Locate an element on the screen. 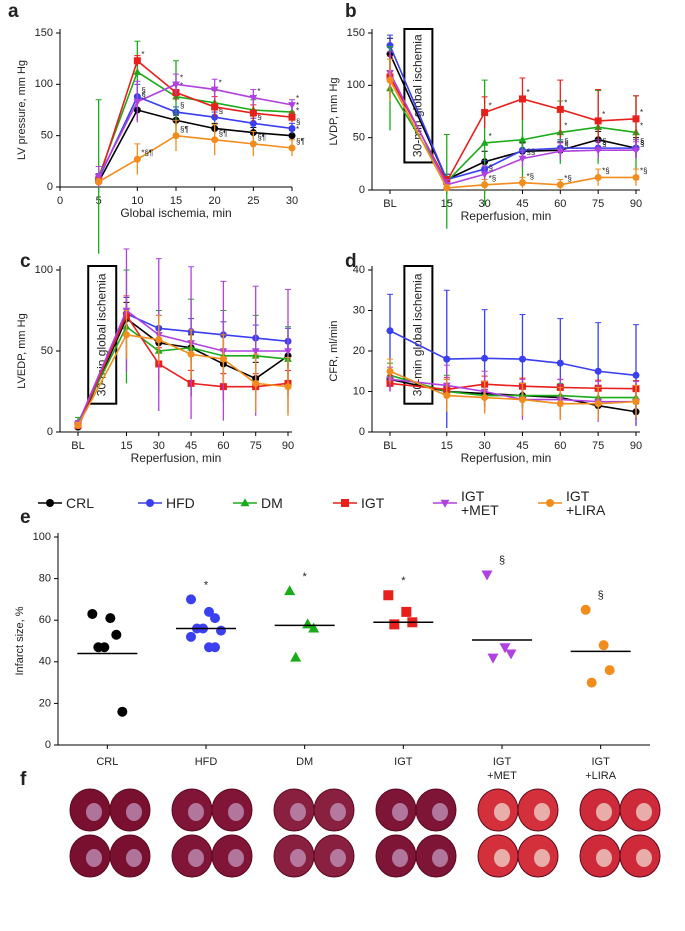 The width and height of the screenshot is (685, 931). x-tick-label: IGT +MET is located at coordinates (502, 769).